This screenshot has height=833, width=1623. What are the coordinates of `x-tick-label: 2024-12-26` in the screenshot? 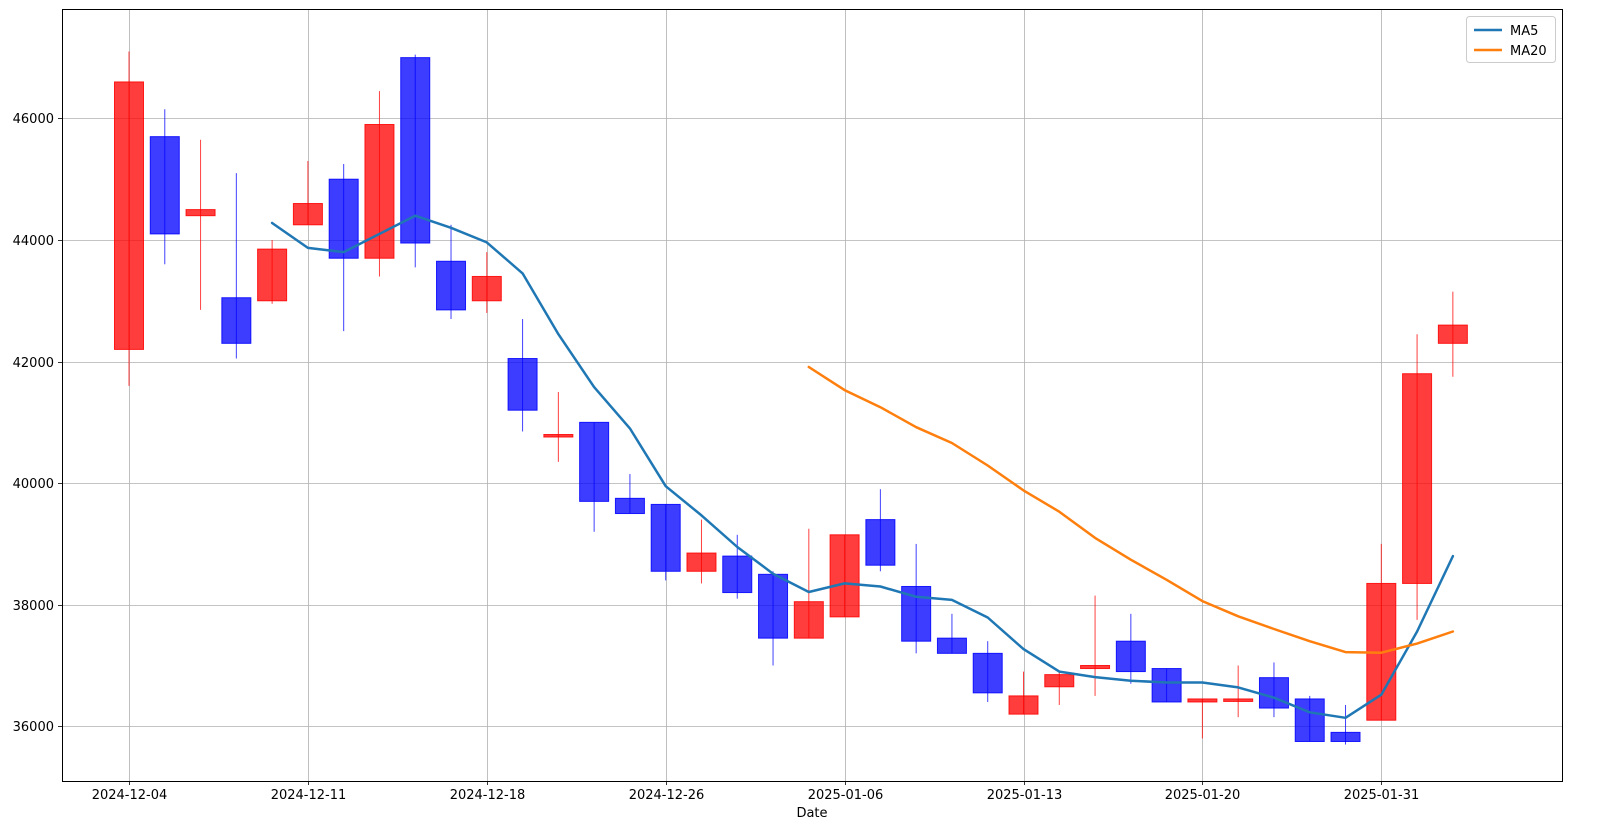 It's located at (667, 795).